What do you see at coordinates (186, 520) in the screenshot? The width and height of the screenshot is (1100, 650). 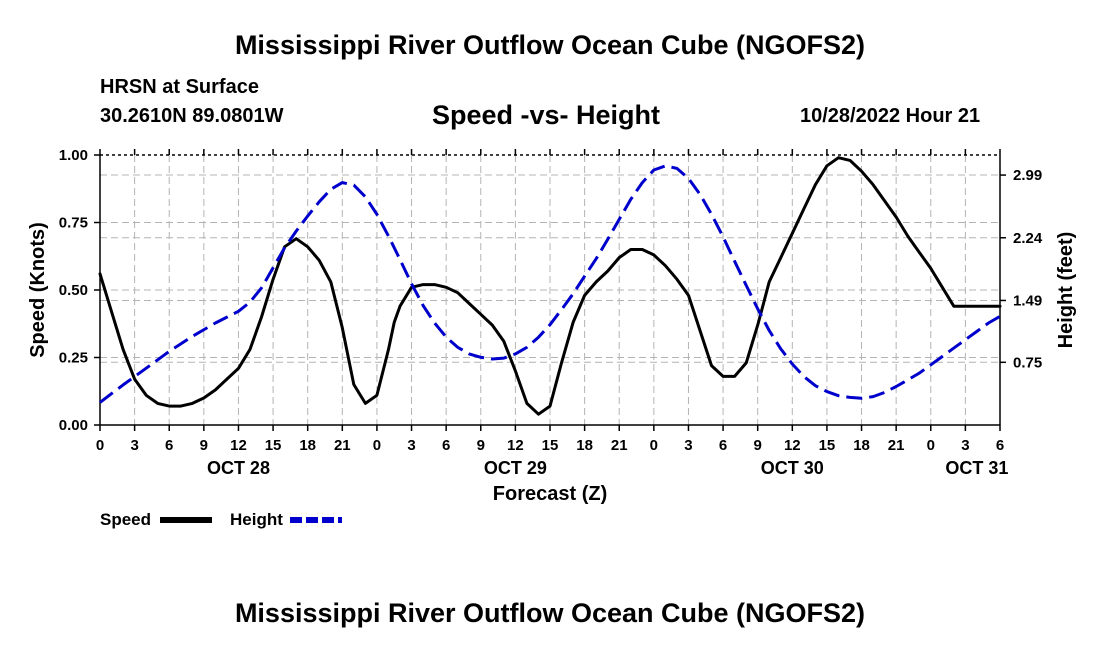 I see `legend-speed-swatch` at bounding box center [186, 520].